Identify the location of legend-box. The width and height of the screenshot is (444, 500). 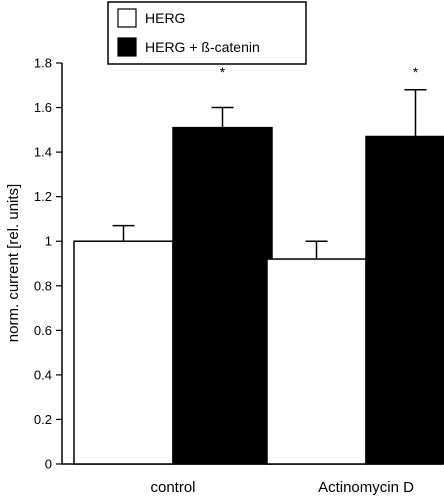
(207, 33).